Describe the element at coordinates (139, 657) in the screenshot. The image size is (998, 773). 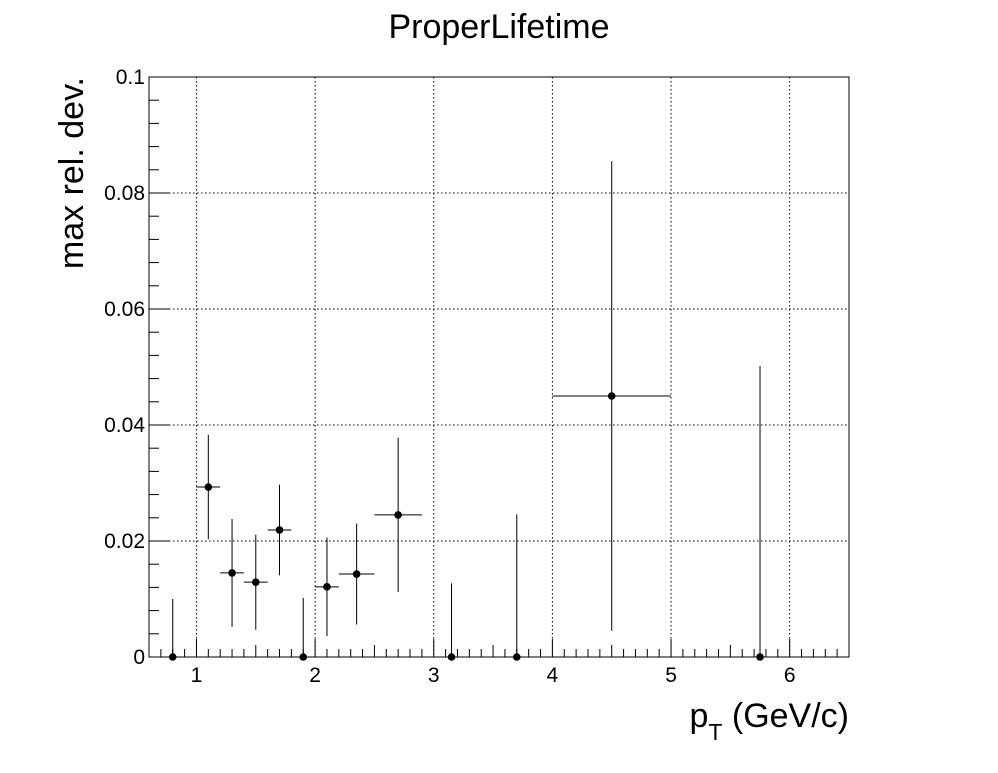
I see `y-tick-label: 0` at that location.